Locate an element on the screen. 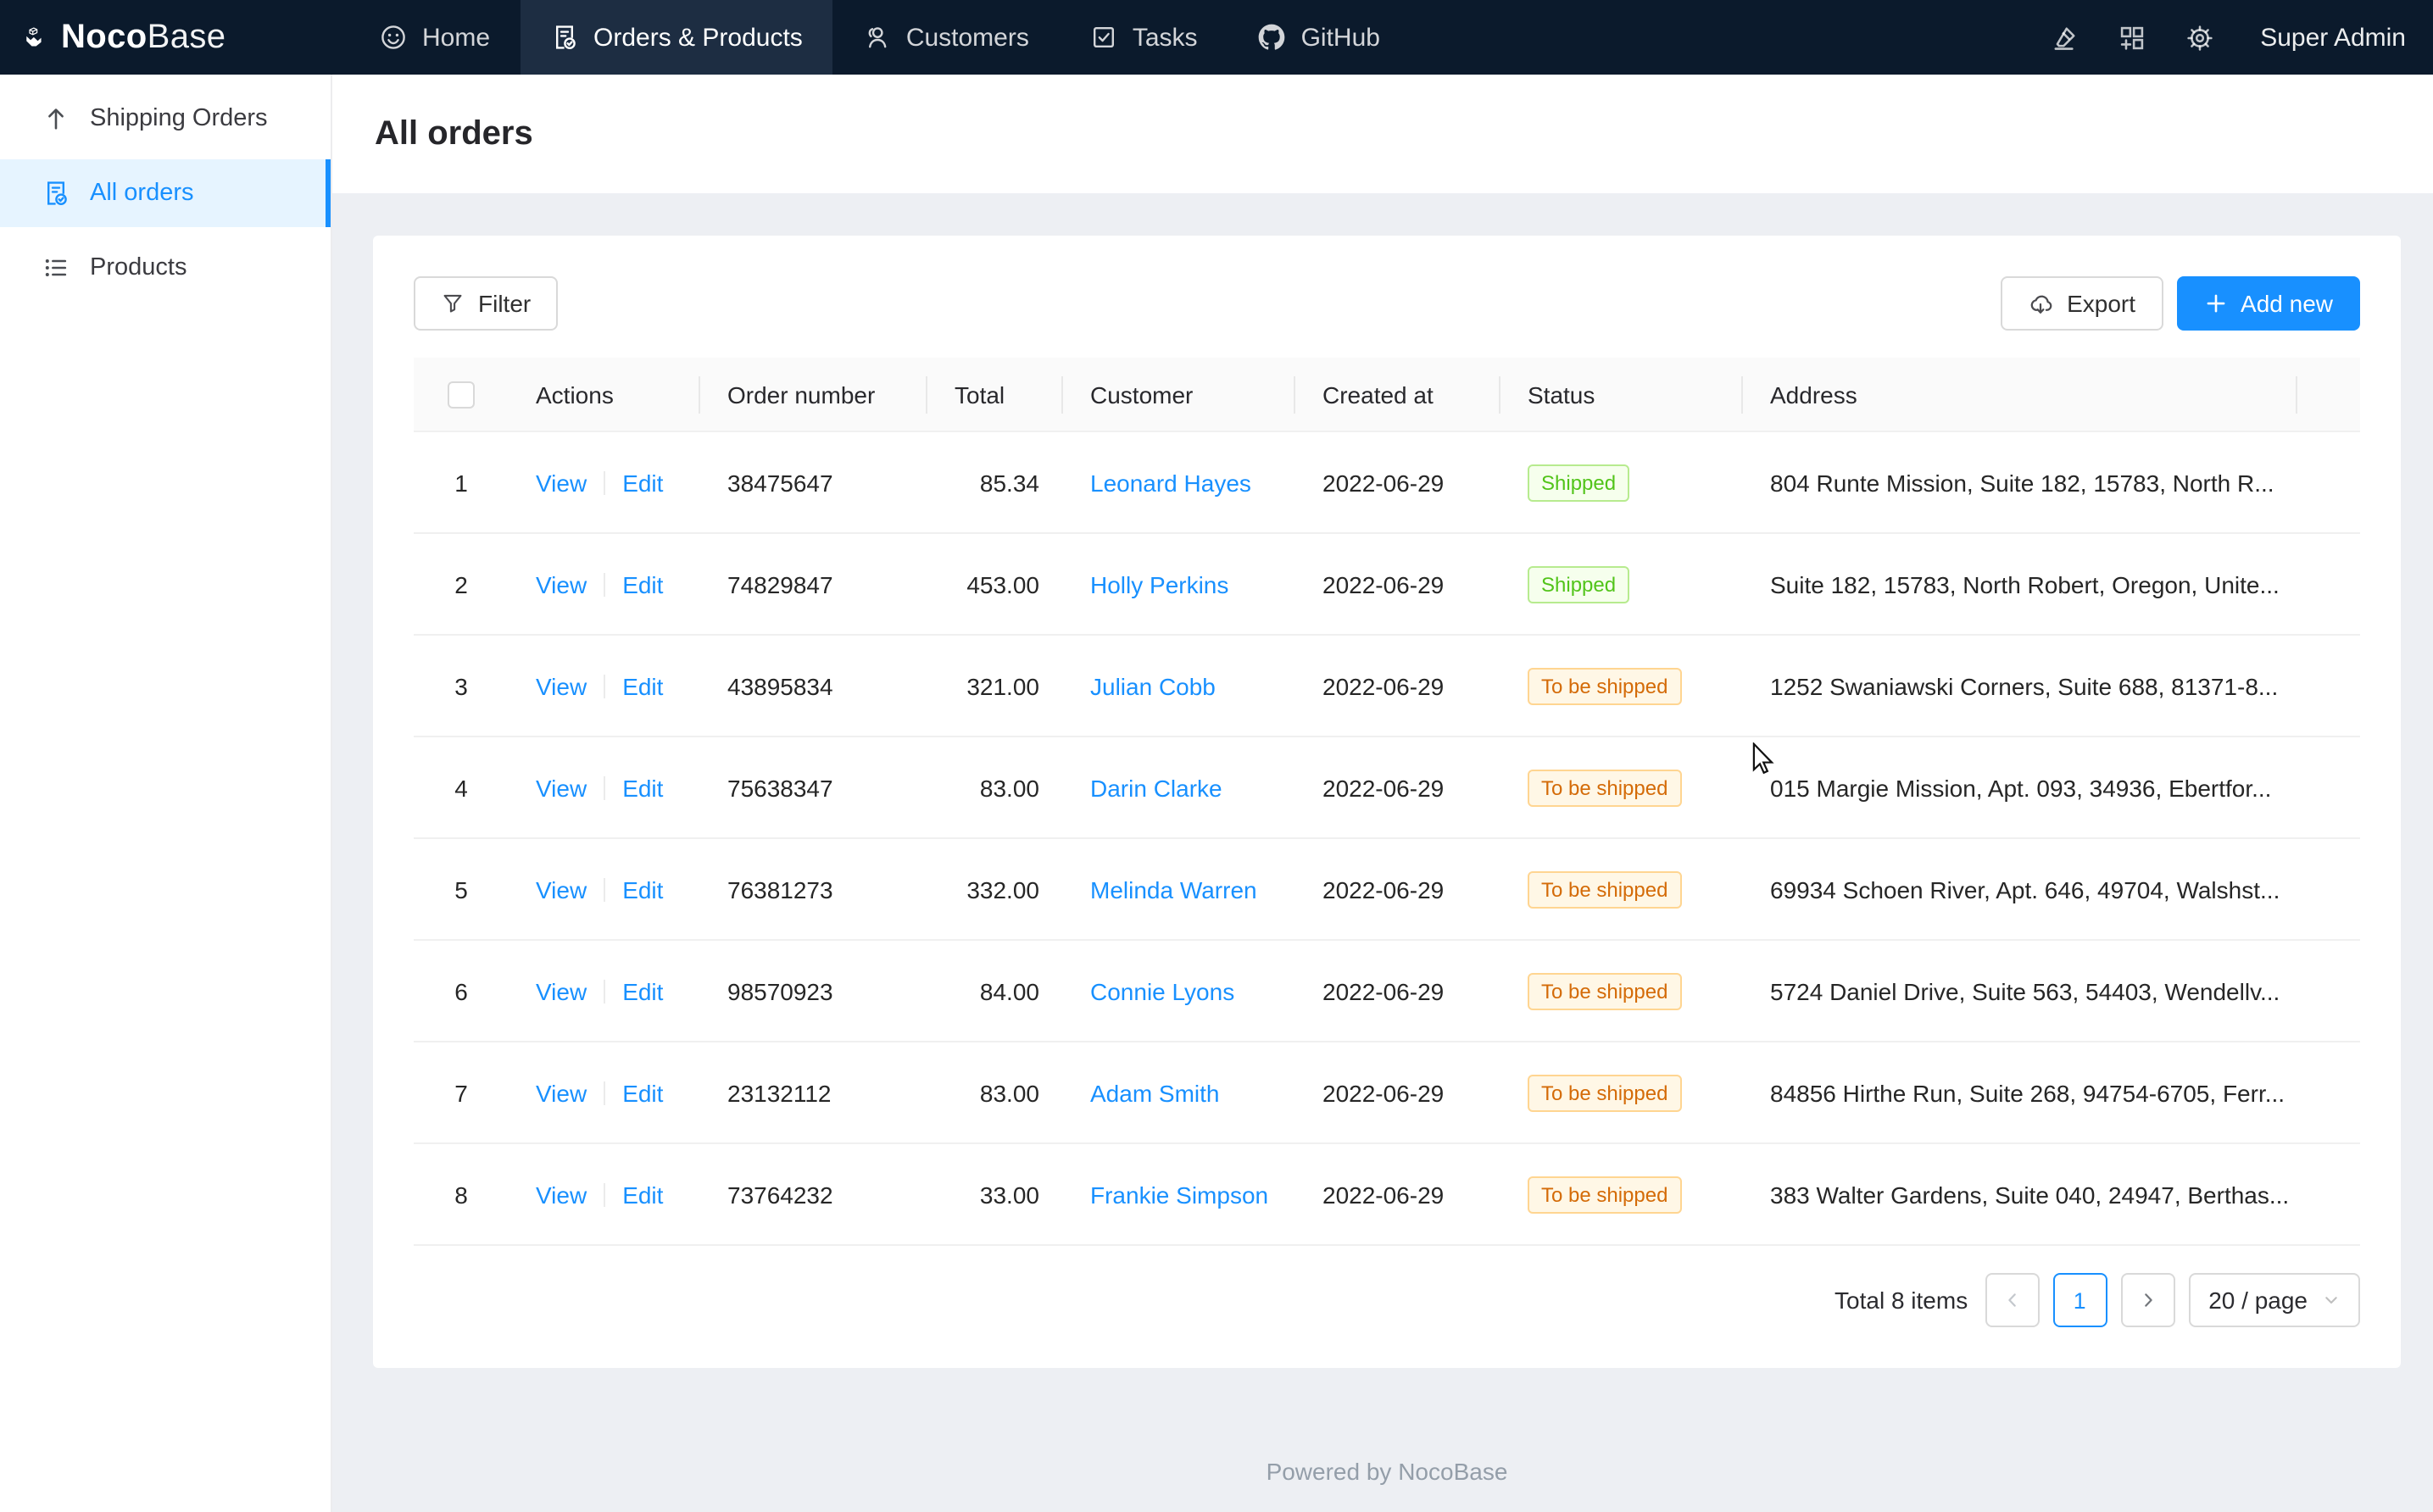  page-size-value: 20 / page is located at coordinates (2258, 1301).